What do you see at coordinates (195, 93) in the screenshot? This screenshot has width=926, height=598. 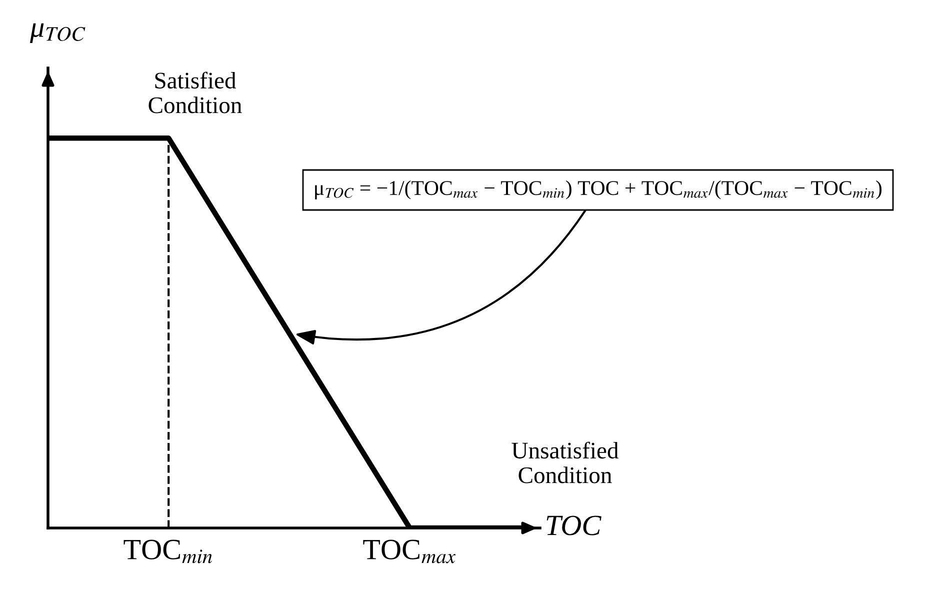 I see `text: Satisfied Condition` at bounding box center [195, 93].